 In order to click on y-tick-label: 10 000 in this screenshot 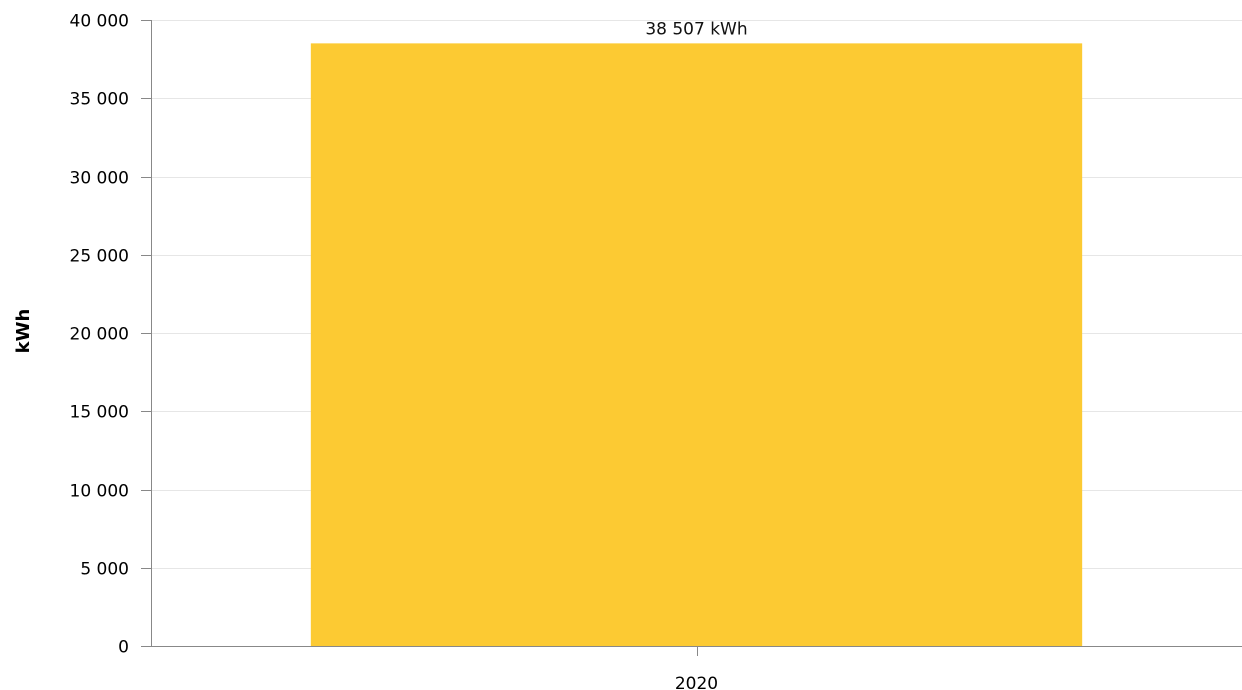, I will do `click(99, 492)`.